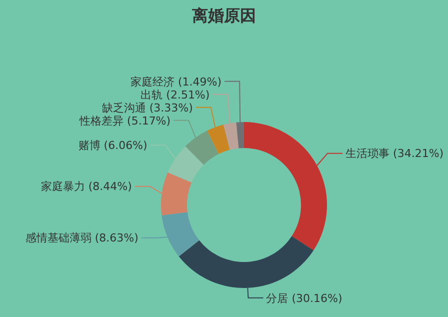  What do you see at coordinates (81, 238) in the screenshot?
I see `slice-label: 感情基础薄弱 (8.63%)` at bounding box center [81, 238].